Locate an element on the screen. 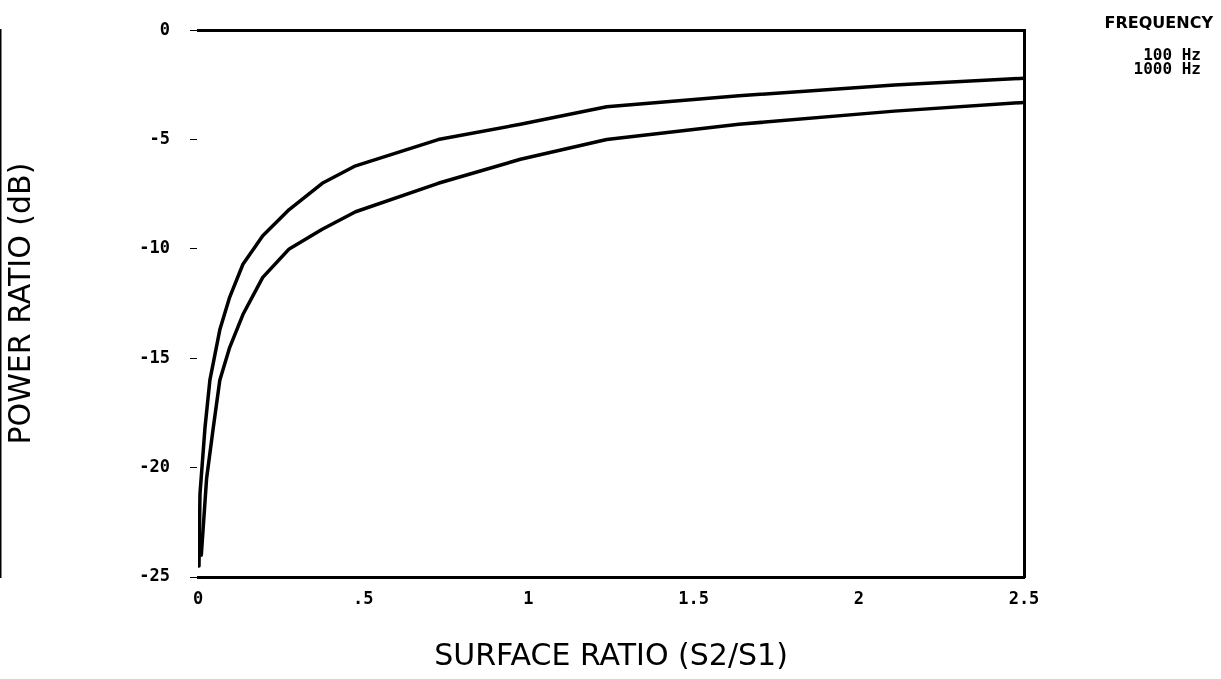  x-tick-label: 0 is located at coordinates (198, 597).